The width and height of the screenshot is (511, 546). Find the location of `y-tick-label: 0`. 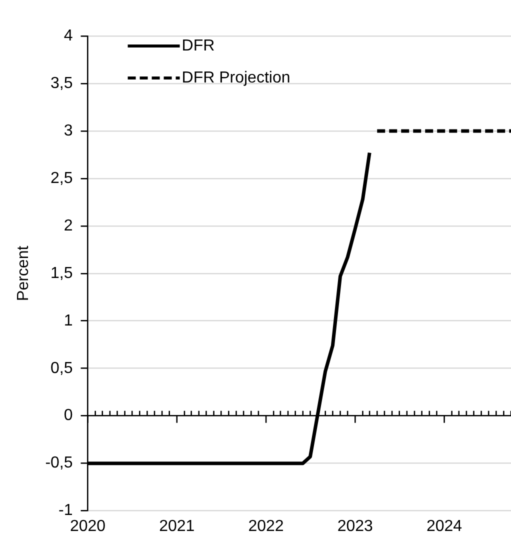

y-tick-label: 0 is located at coordinates (68, 415).